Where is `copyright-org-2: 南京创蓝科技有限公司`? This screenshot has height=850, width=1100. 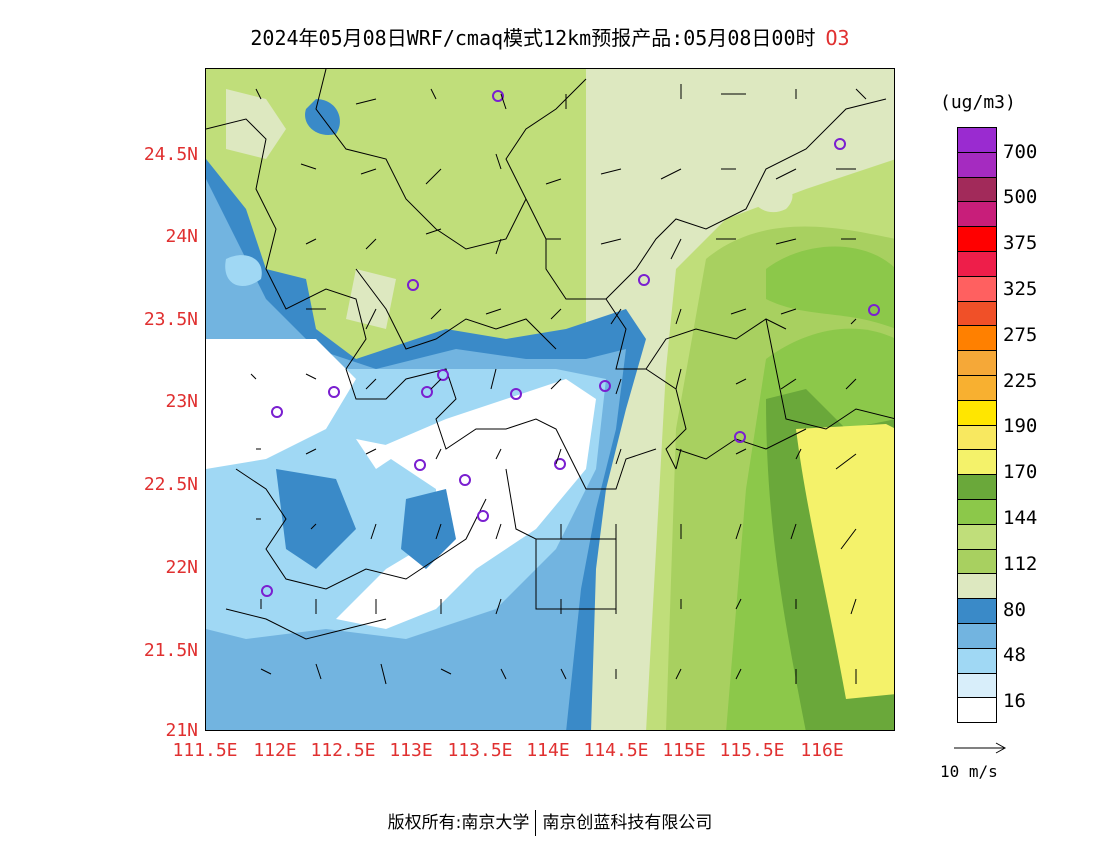
copyright-org-2: 南京创蓝科技有限公司 is located at coordinates (627, 823).